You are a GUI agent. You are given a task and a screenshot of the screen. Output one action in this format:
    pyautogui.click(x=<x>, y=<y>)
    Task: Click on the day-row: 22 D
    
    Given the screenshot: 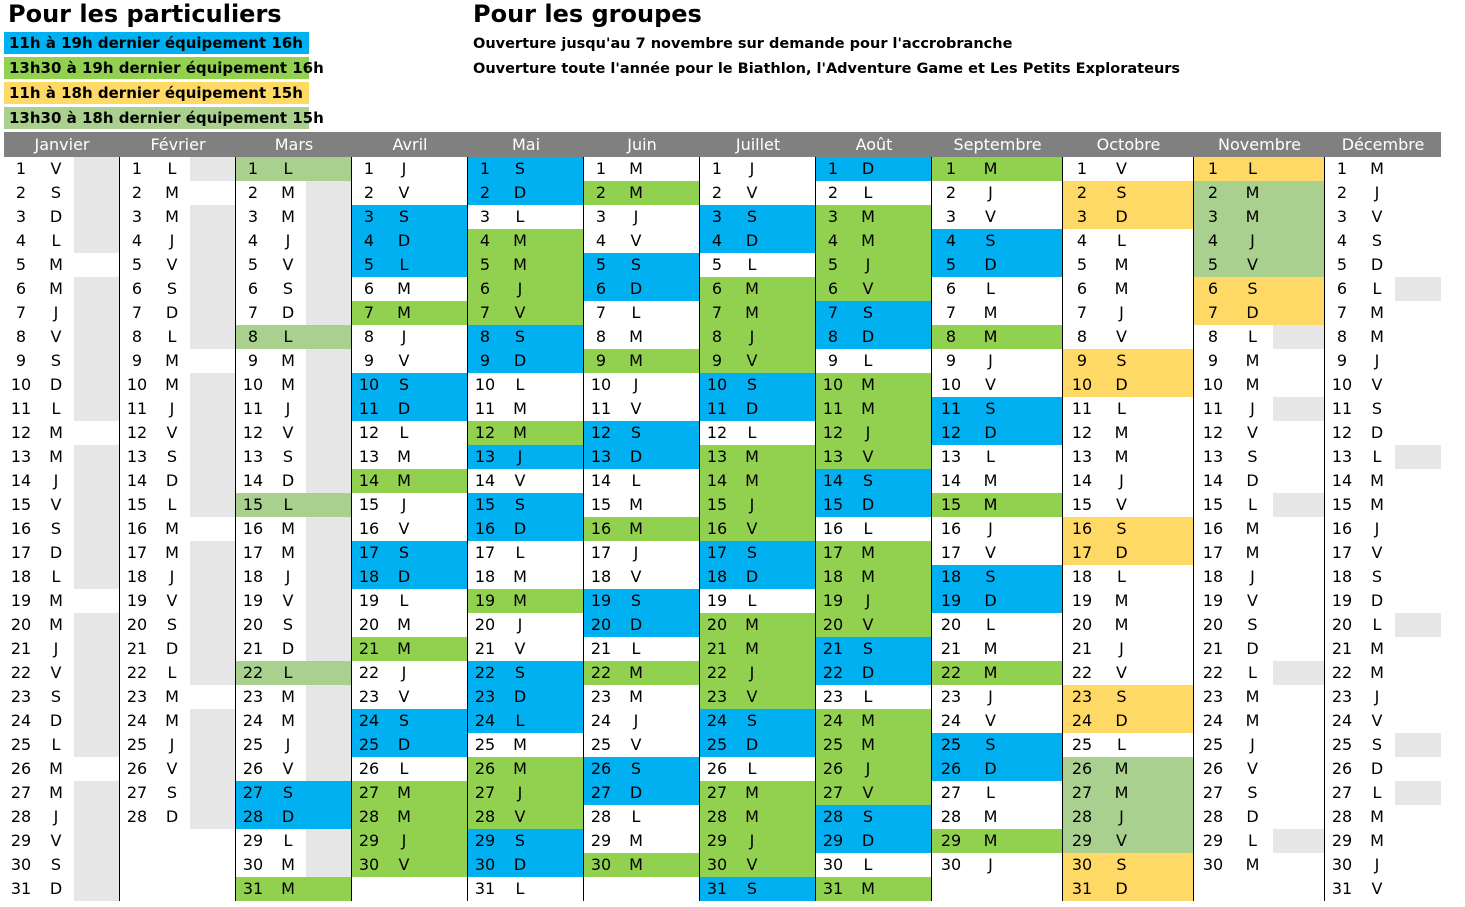 What is the action you would take?
    pyautogui.click(x=874, y=673)
    